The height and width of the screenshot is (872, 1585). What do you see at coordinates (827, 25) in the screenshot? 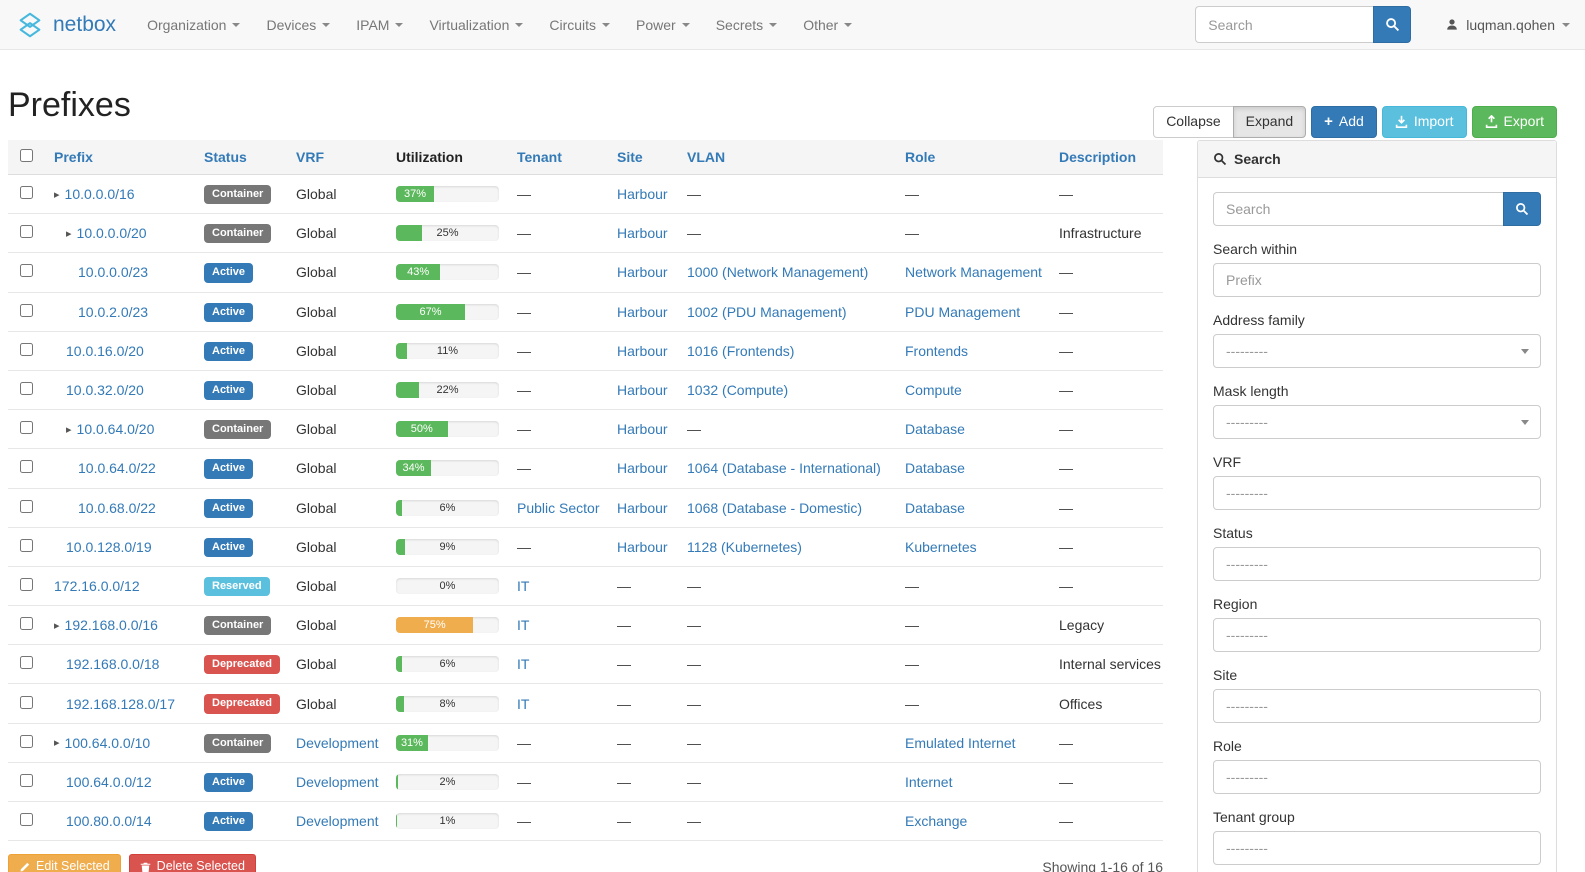
I see `nav-menu-other: Other` at bounding box center [827, 25].